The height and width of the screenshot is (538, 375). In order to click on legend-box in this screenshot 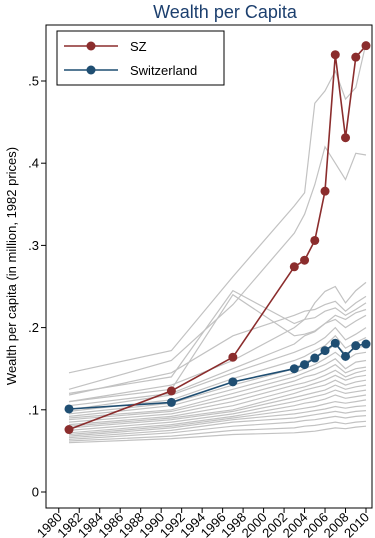, I will do `click(140, 58)`.